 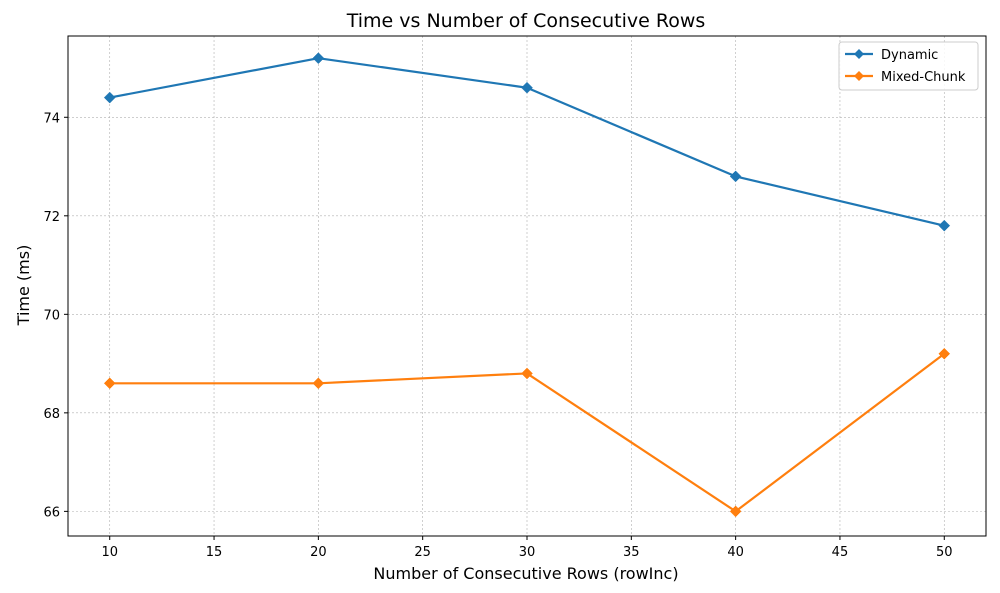 What do you see at coordinates (51, 217) in the screenshot?
I see `y-tick-label: 72` at bounding box center [51, 217].